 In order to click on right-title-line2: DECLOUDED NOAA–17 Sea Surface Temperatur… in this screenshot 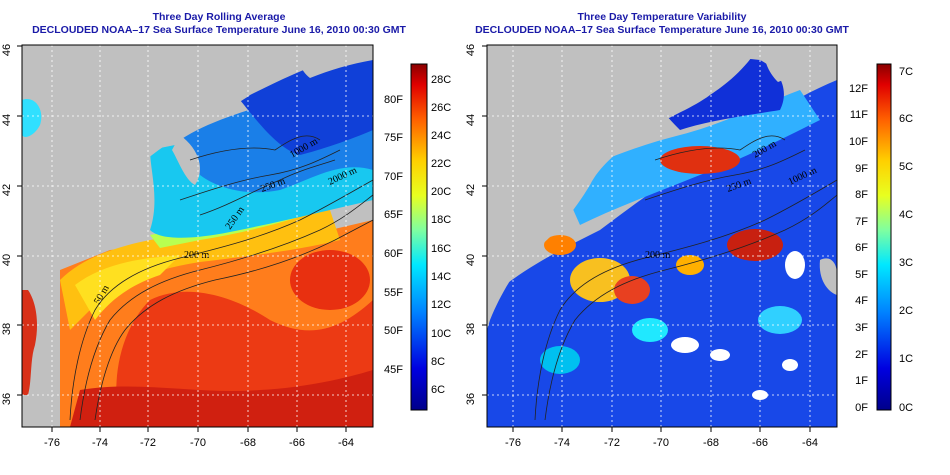, I will do `click(662, 30)`.